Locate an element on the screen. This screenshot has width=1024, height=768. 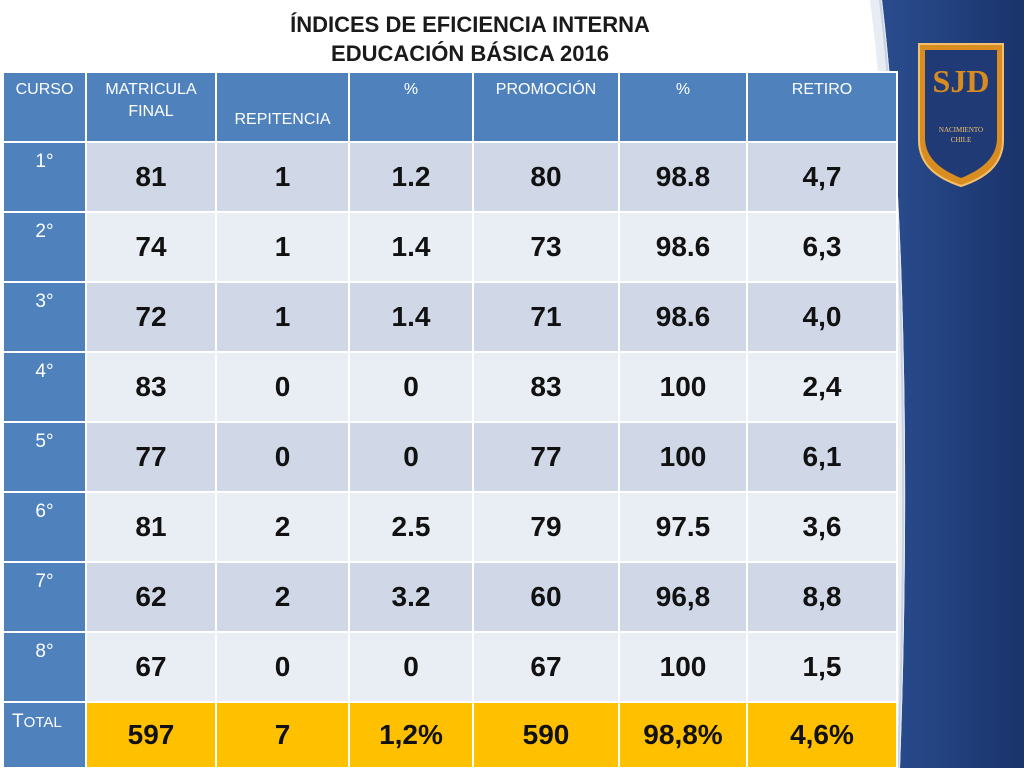
total-repitencia: 7 is located at coordinates (282, 734).